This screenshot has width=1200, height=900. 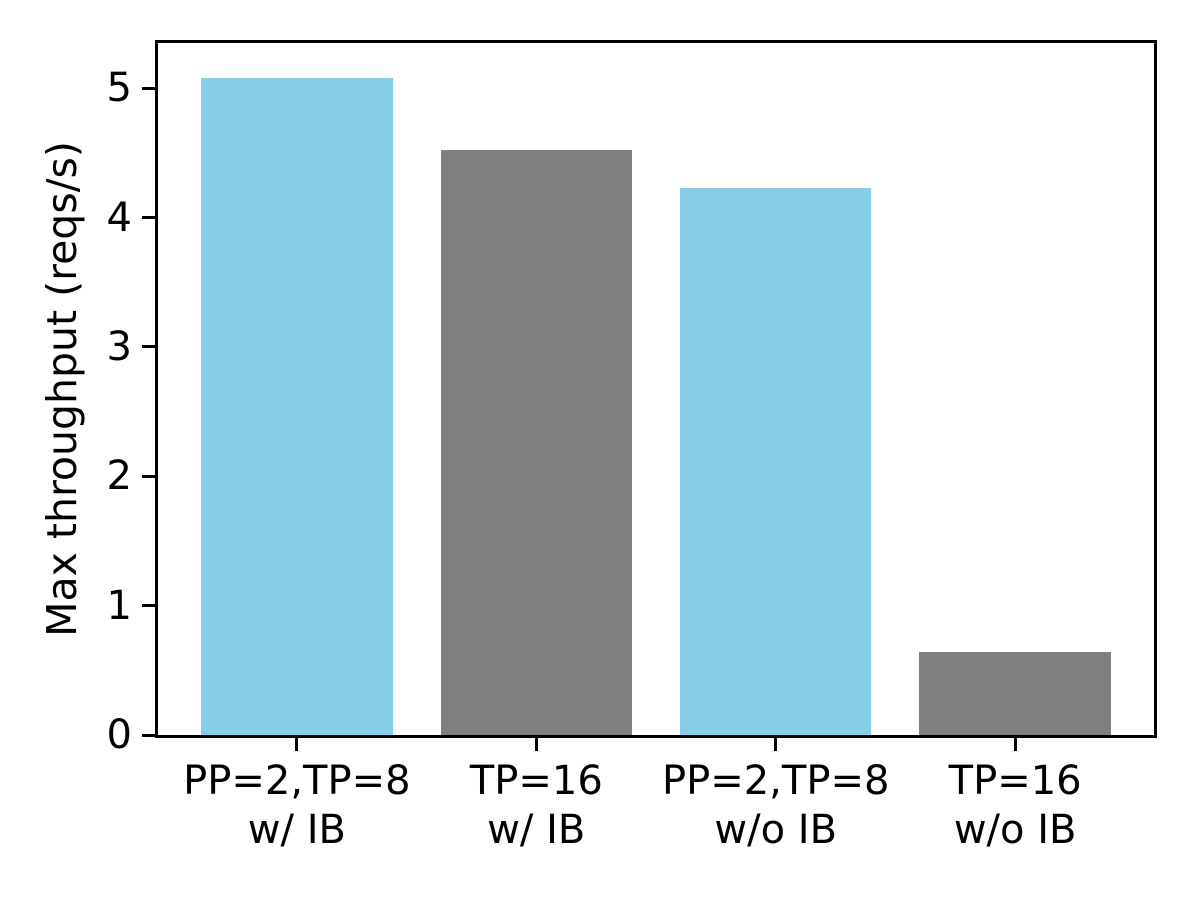 What do you see at coordinates (119, 735) in the screenshot?
I see `y-tick-label-0: 0` at bounding box center [119, 735].